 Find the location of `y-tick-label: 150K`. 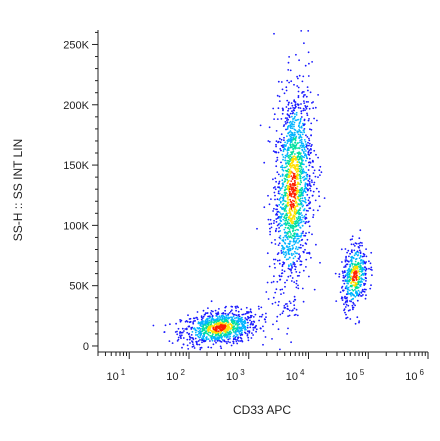

y-tick-label: 150K is located at coordinates (76, 166).